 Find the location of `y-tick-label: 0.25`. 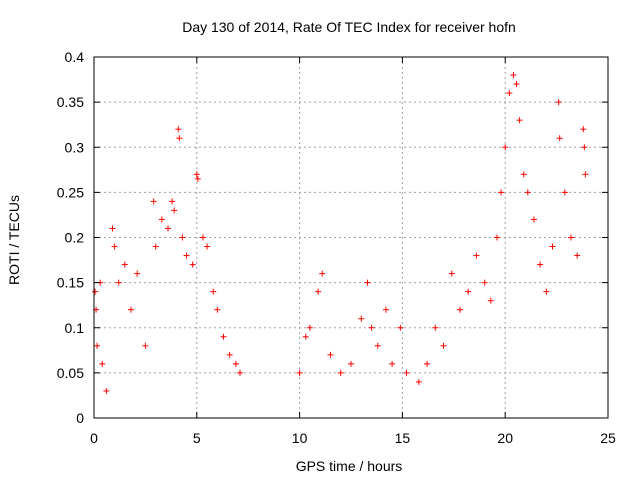

y-tick-label: 0.25 is located at coordinates (70, 192).